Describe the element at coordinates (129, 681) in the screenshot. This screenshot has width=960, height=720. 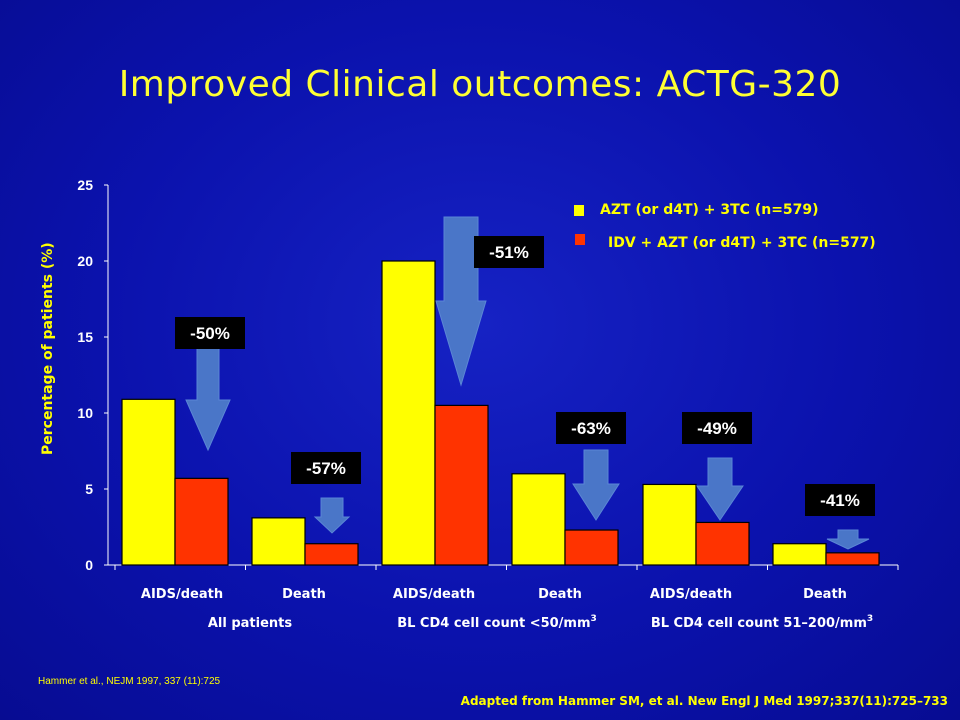
I see `reference-footnote: Hammer et al., NEJM 1997, 337 (11):725` at that location.